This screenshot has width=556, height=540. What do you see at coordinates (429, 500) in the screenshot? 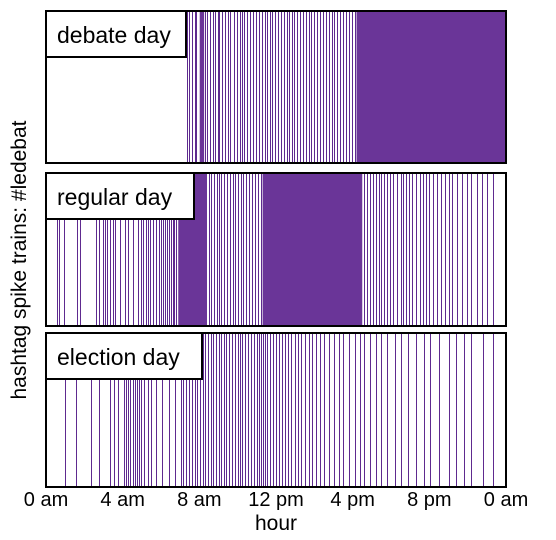
I see `x-tick-label: 8 pm` at bounding box center [429, 500].